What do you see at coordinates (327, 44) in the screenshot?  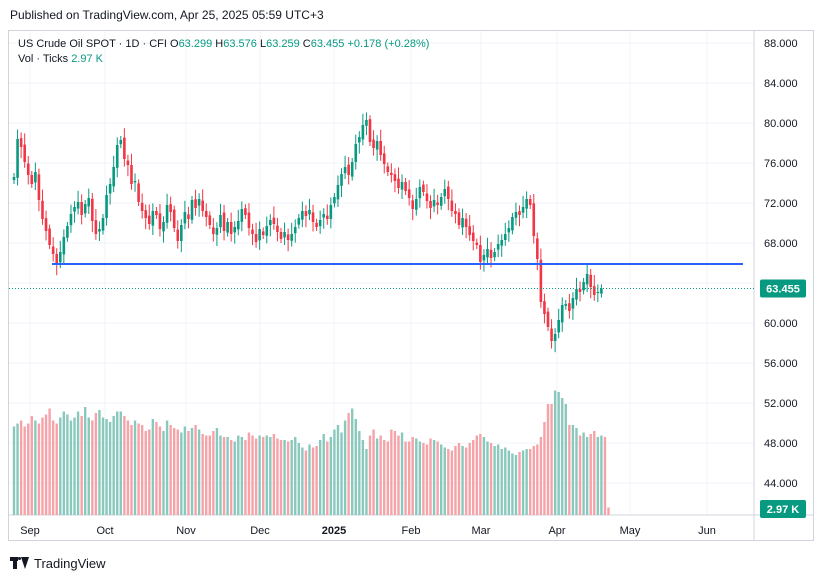 I see `close-value: 63.455` at bounding box center [327, 44].